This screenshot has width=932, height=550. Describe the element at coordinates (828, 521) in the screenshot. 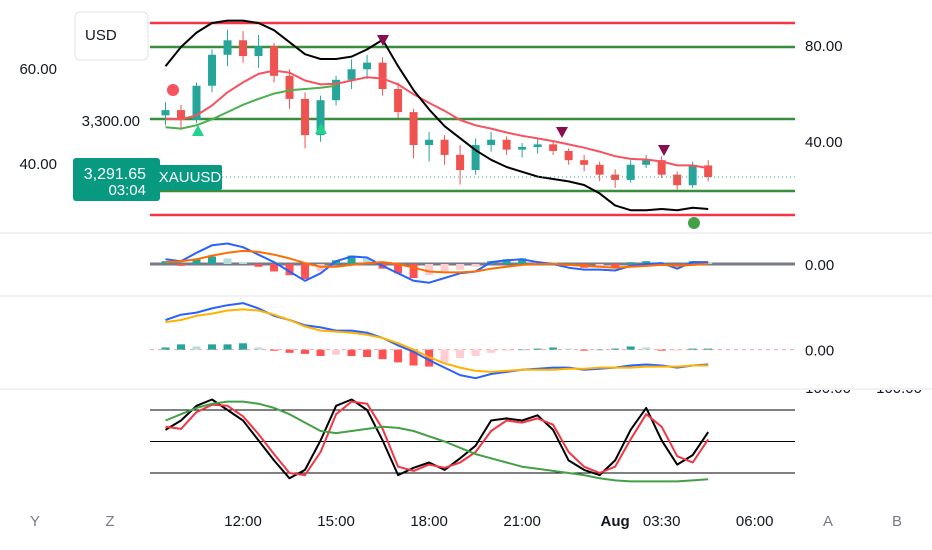

I see `toolbar-letter: A` at that location.